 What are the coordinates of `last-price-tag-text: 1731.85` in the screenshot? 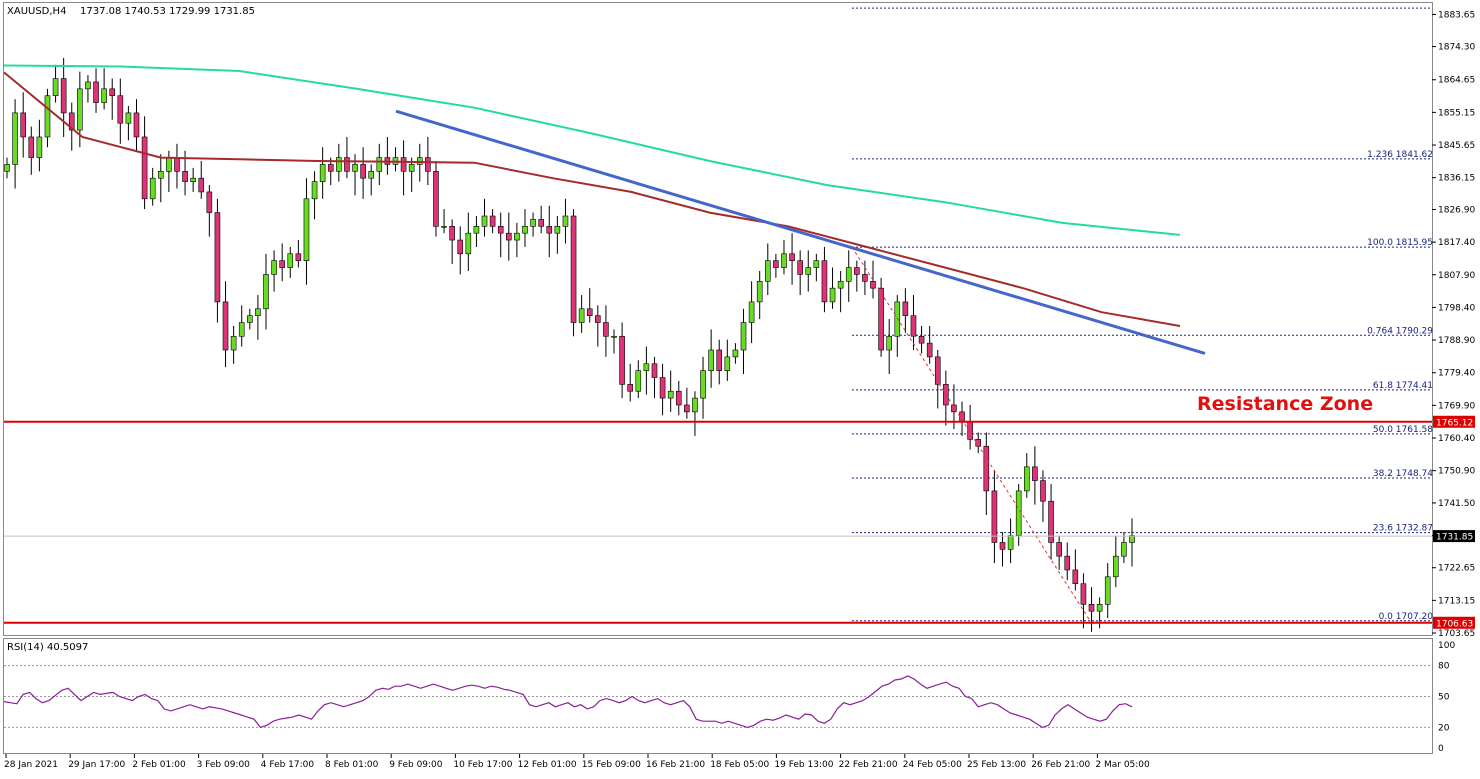 It's located at (1454, 538).